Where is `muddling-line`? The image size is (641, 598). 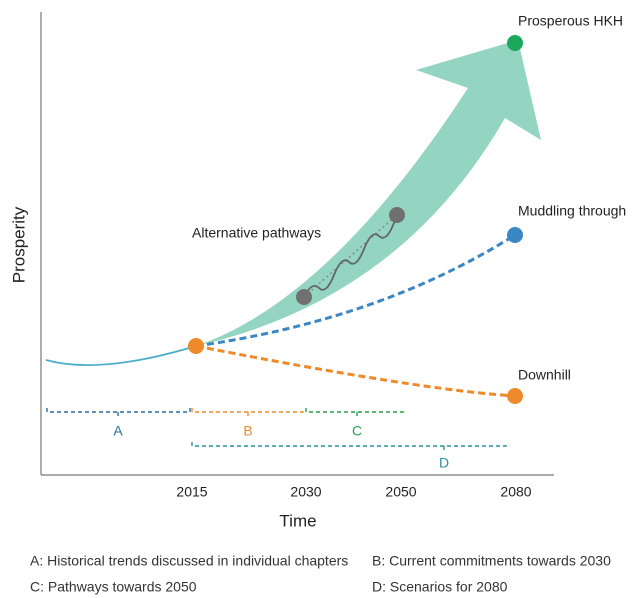 muddling-line is located at coordinates (355, 290).